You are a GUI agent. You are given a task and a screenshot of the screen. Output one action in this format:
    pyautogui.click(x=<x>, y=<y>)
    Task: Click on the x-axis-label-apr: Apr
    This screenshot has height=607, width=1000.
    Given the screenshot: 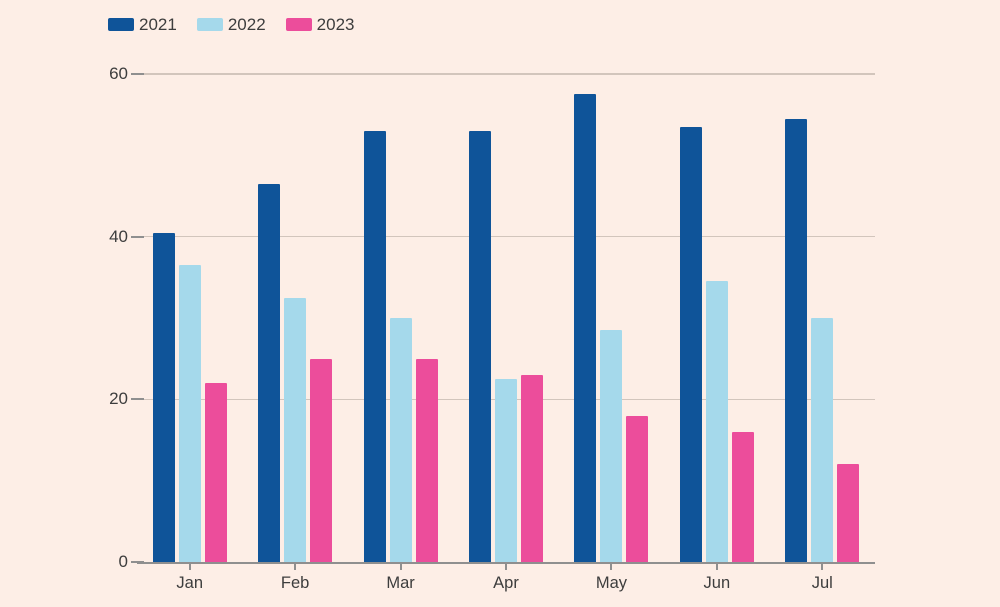 What is the action you would take?
    pyautogui.click(x=506, y=583)
    